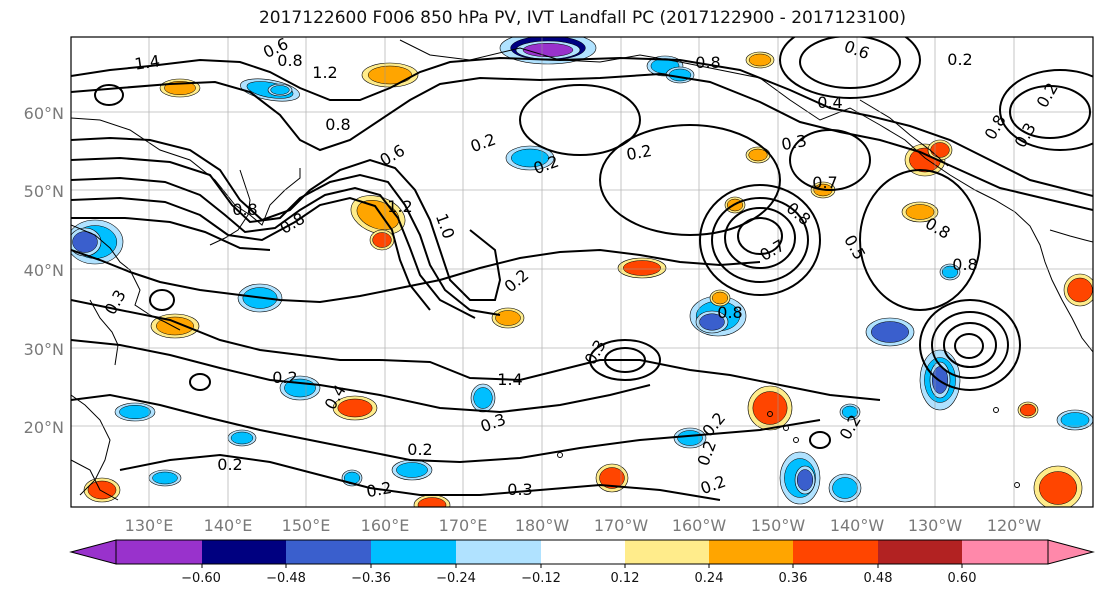 Image resolution: width=1105 pixels, height=601 pixels. I want to click on colorbar-tick-label: −0.24, so click(456, 578).